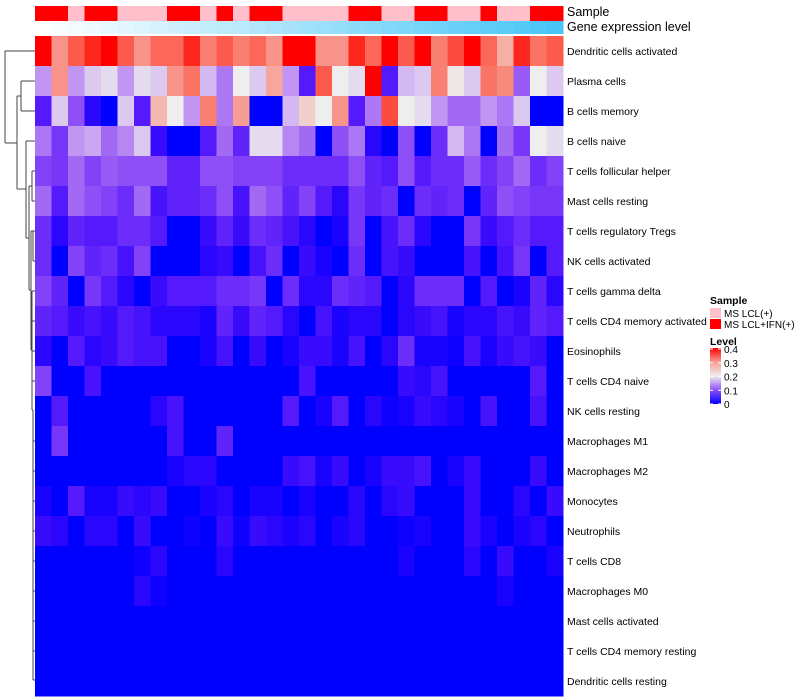  Describe the element at coordinates (715, 313) in the screenshot. I see `legend-swatch-ms-lcl` at that location.